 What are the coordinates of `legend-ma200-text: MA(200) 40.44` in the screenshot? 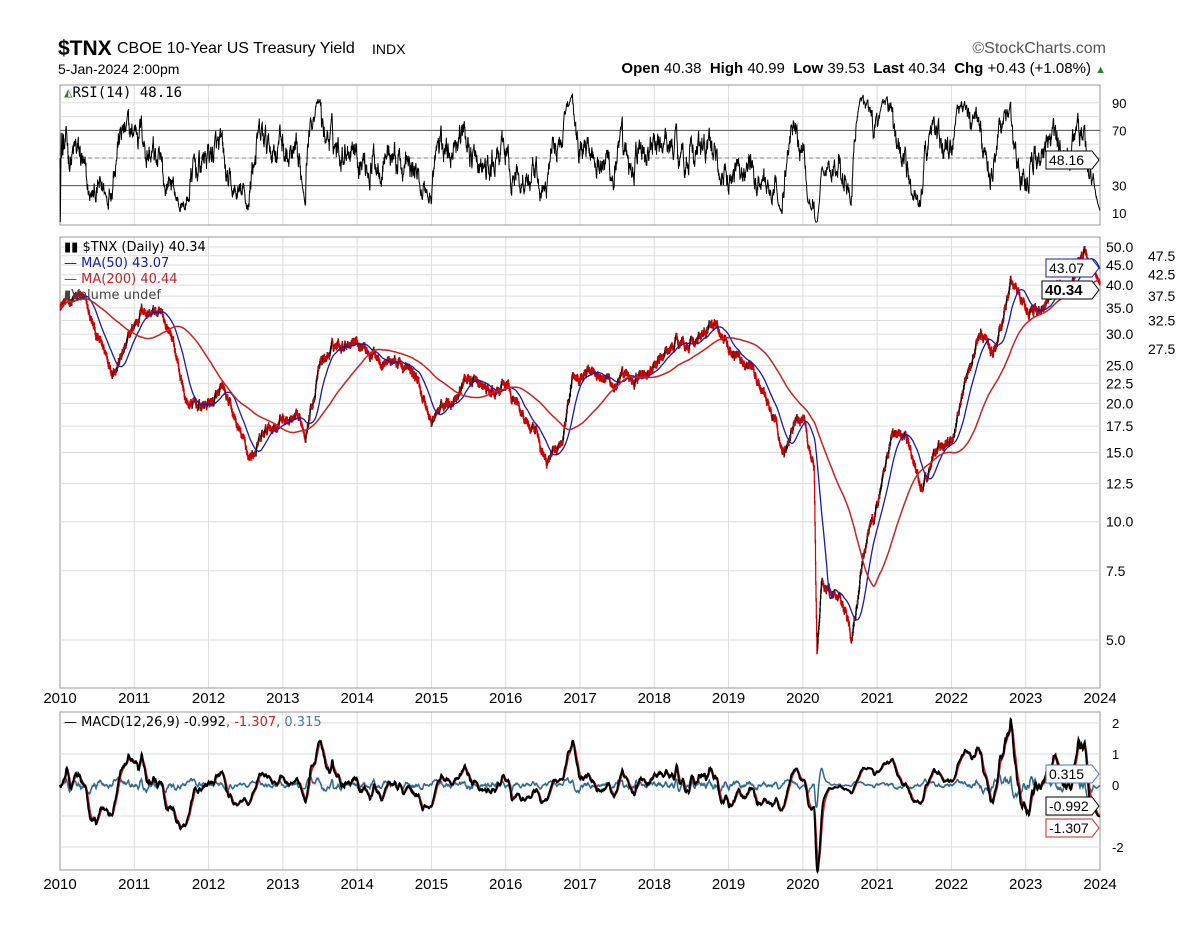 It's located at (129, 279).